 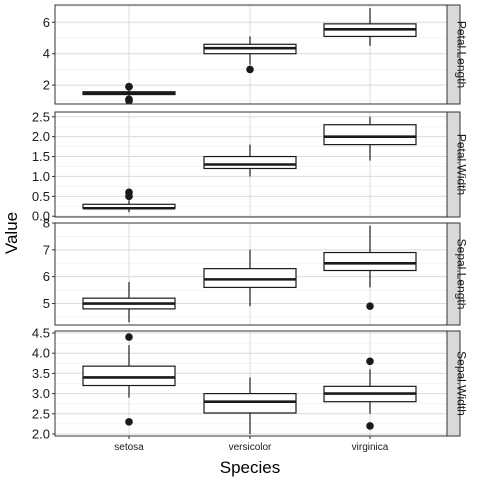 What do you see at coordinates (41, 196) in the screenshot?
I see `y-tick-label: 0.5` at bounding box center [41, 196].